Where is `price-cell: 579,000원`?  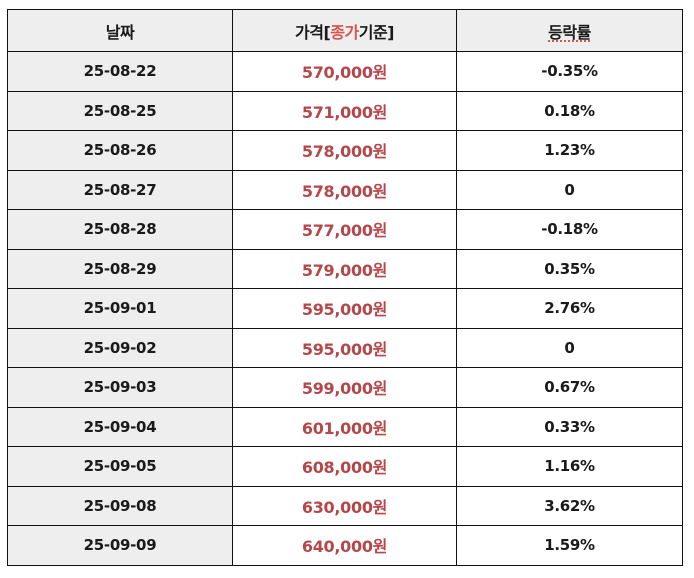
price-cell: 579,000원 is located at coordinates (344, 268).